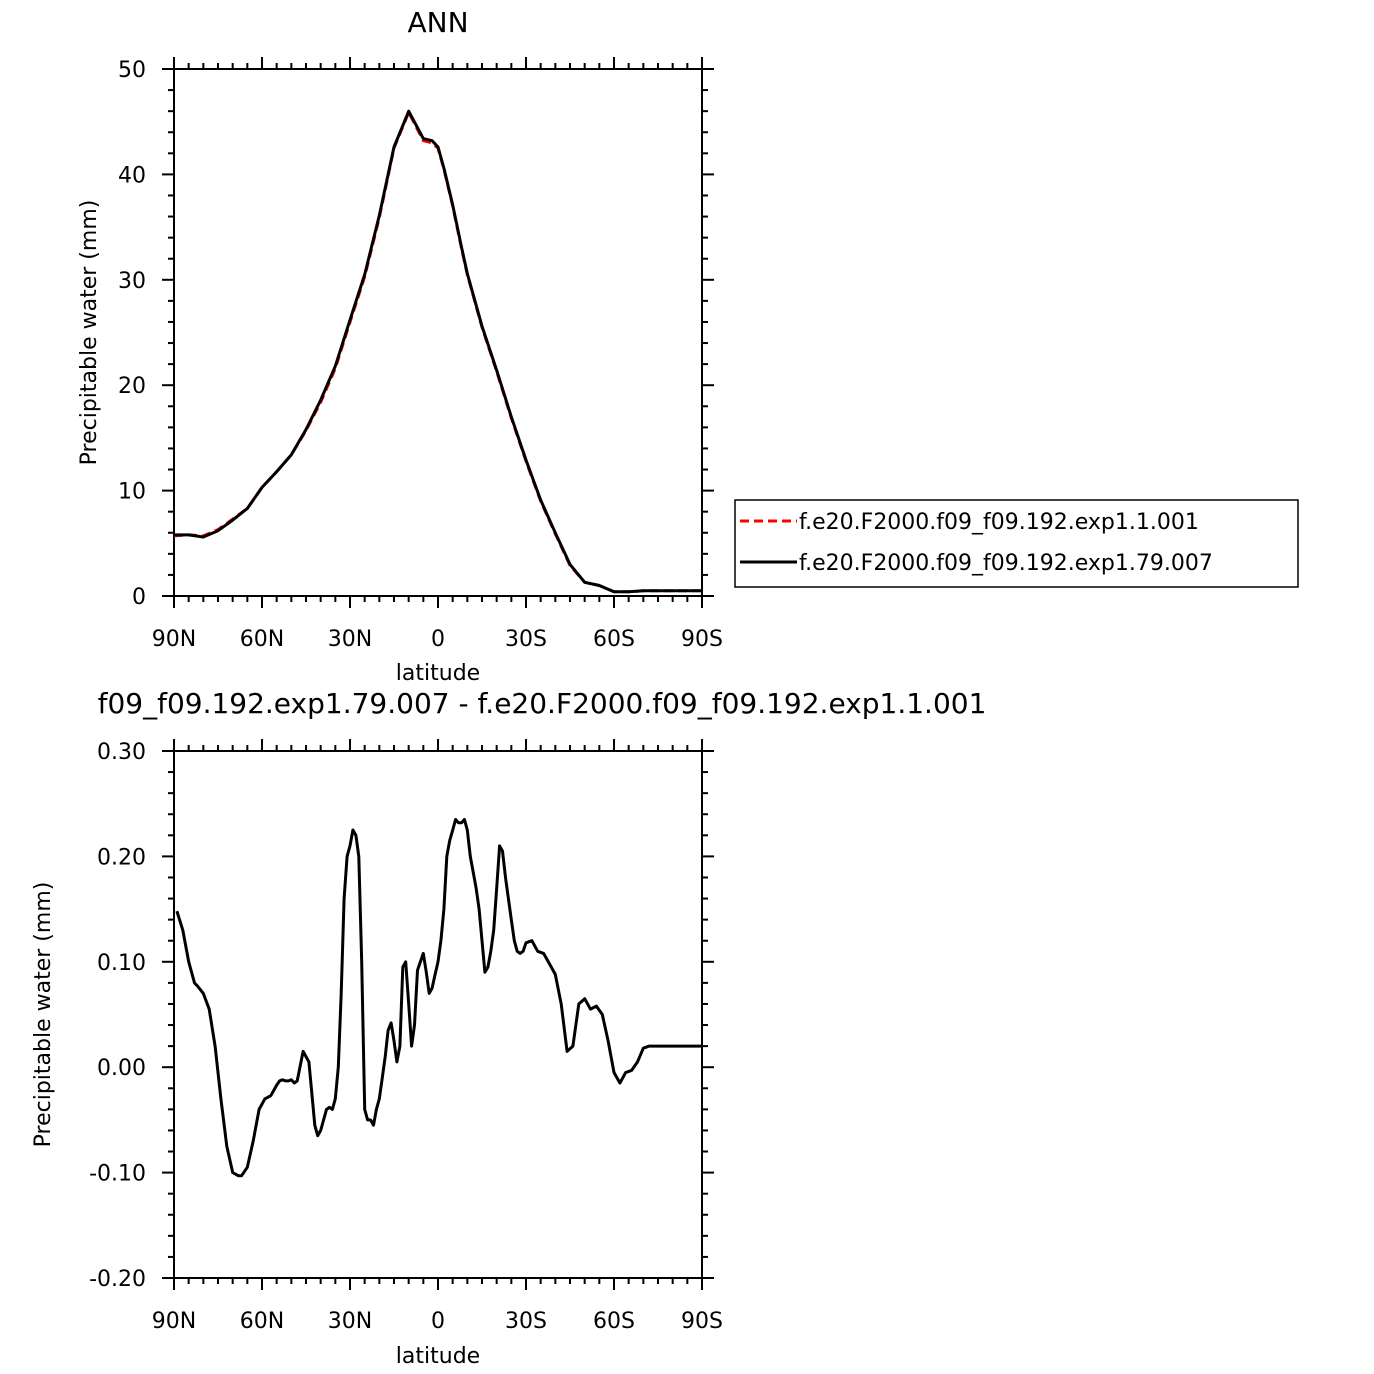 The image size is (1374, 1374). What do you see at coordinates (132, 386) in the screenshot?
I see `y-tick-label: 20` at bounding box center [132, 386].